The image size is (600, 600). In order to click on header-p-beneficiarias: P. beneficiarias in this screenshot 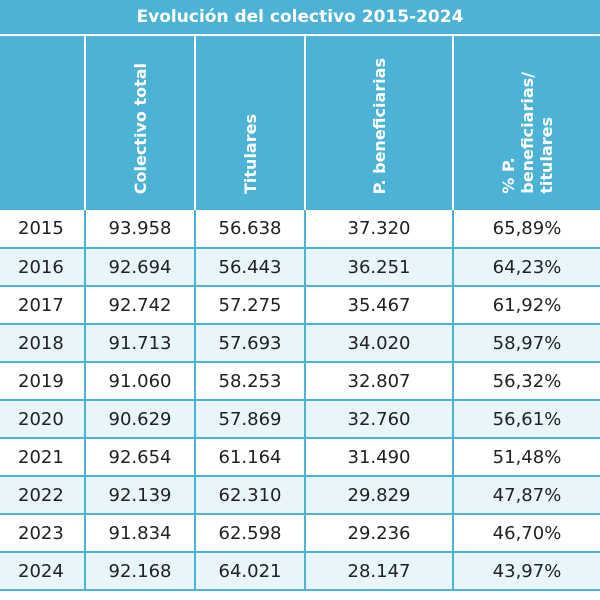, I will do `click(379, 123)`.